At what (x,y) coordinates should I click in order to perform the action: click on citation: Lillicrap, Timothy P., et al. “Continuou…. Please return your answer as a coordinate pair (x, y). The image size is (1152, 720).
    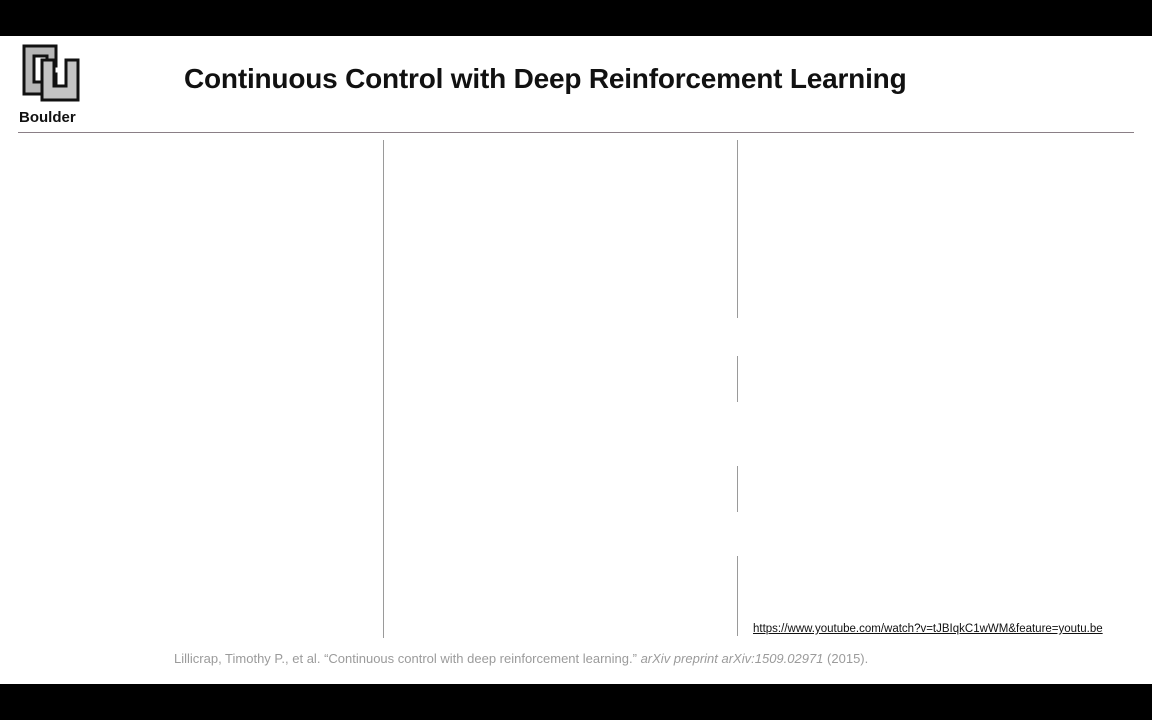
    Looking at the image, I should click on (521, 658).